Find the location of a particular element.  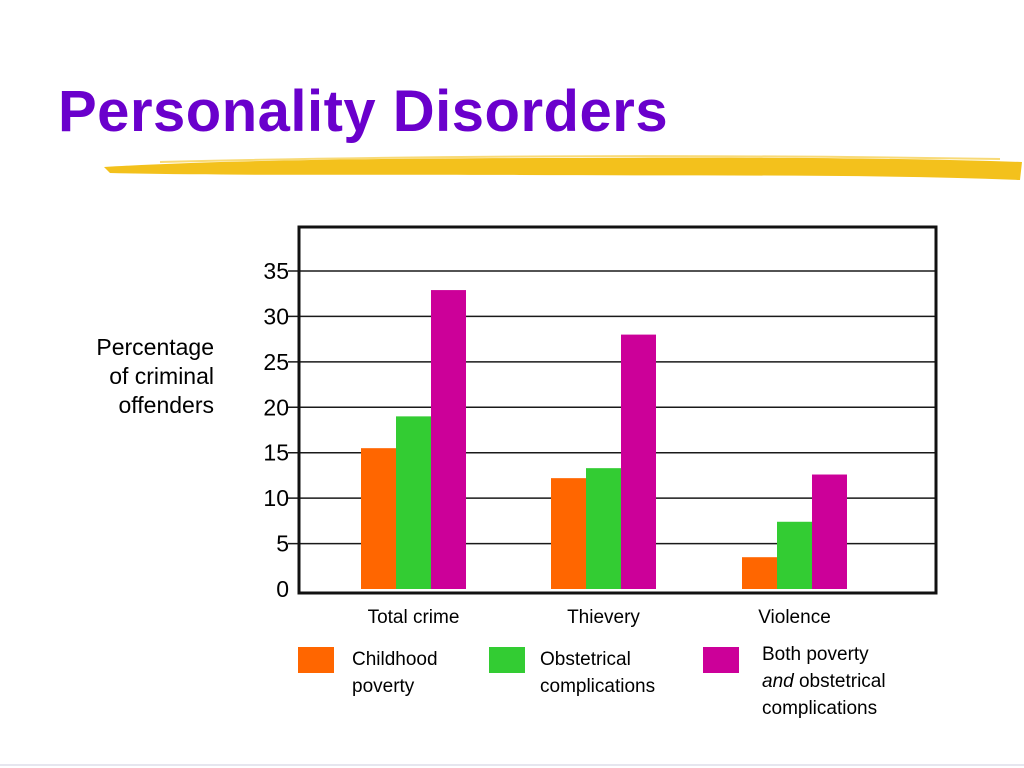

y-axis-label: Percentage of criminal offenders is located at coordinates (155, 376).